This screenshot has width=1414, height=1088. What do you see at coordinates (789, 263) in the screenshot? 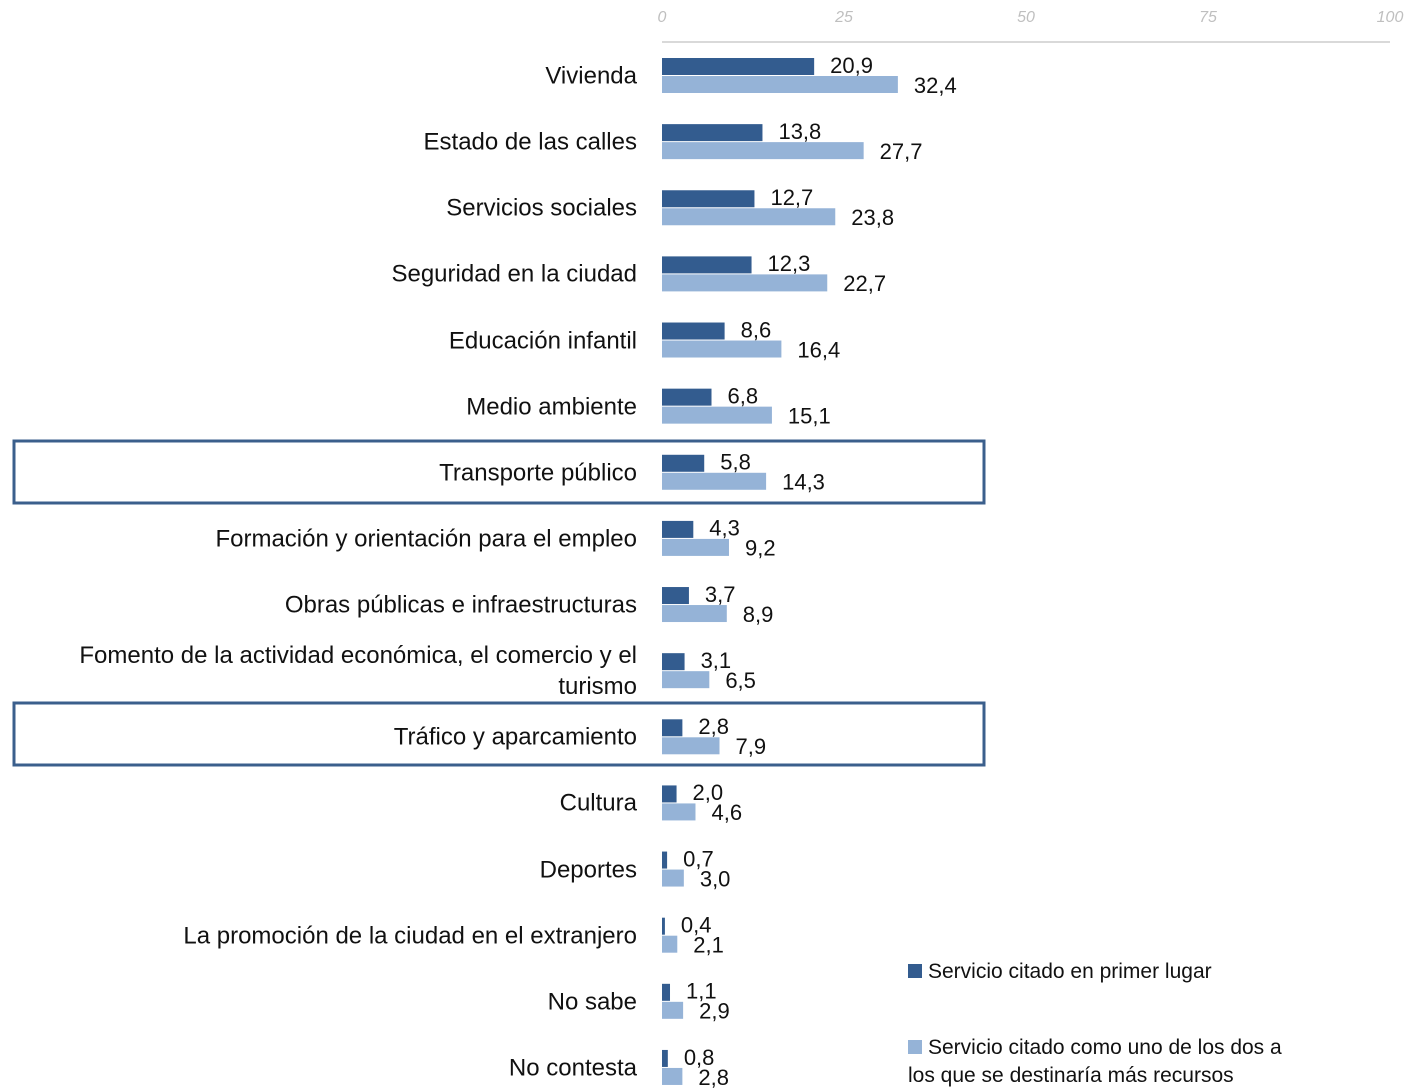
I see `value-label: 12,3` at bounding box center [789, 263].